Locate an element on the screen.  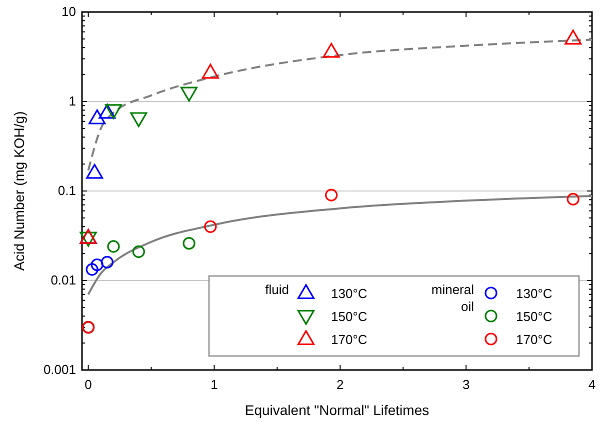
x-tick-label: 4 is located at coordinates (592, 384).